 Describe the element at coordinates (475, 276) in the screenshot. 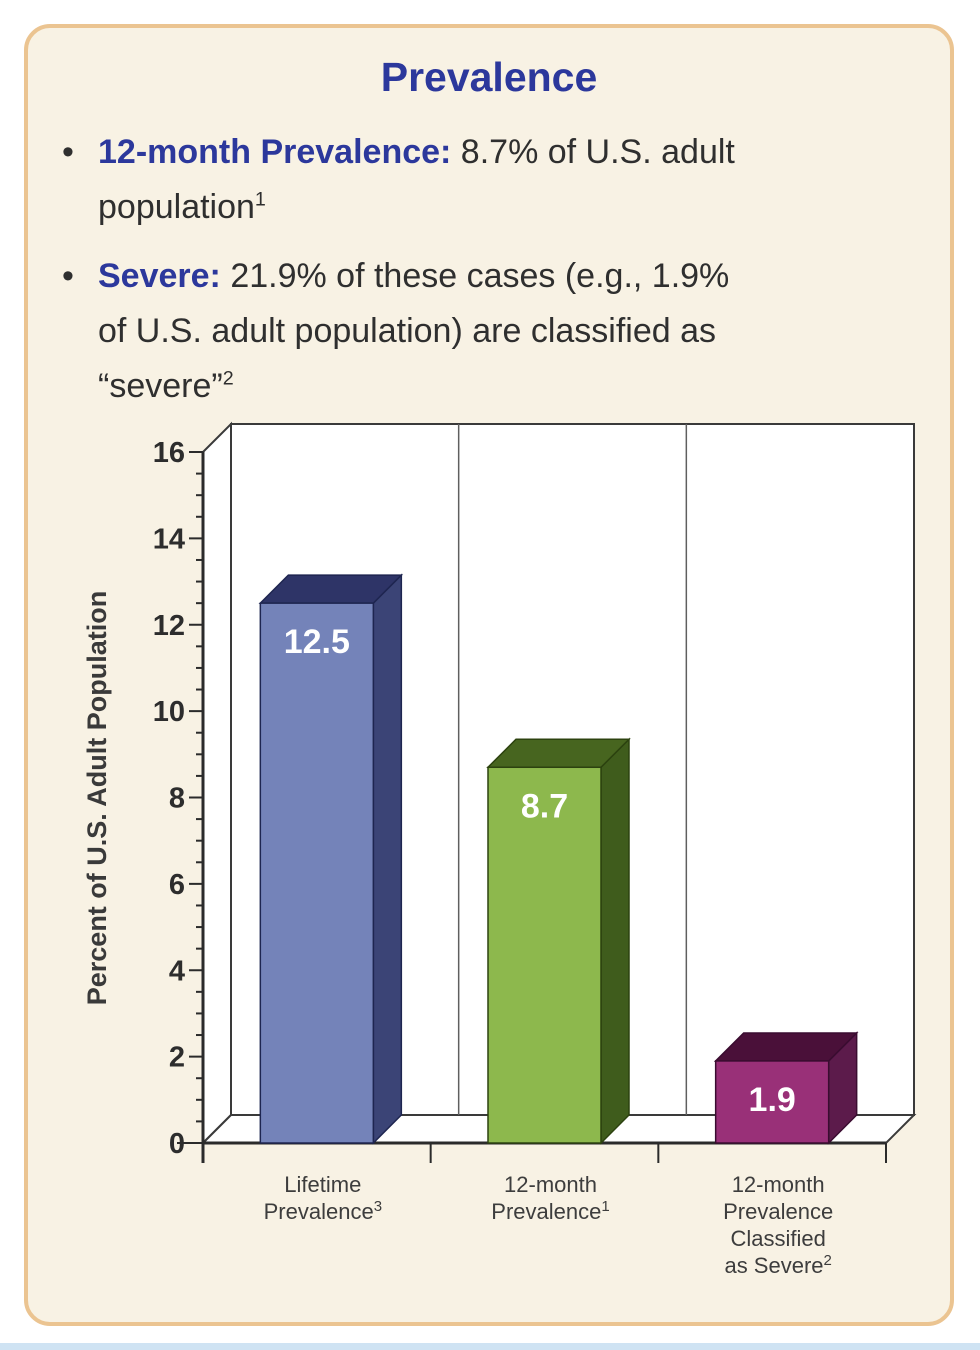

I see `bullet-text: 21.9% of these cases (e.g., 1.9%` at that location.